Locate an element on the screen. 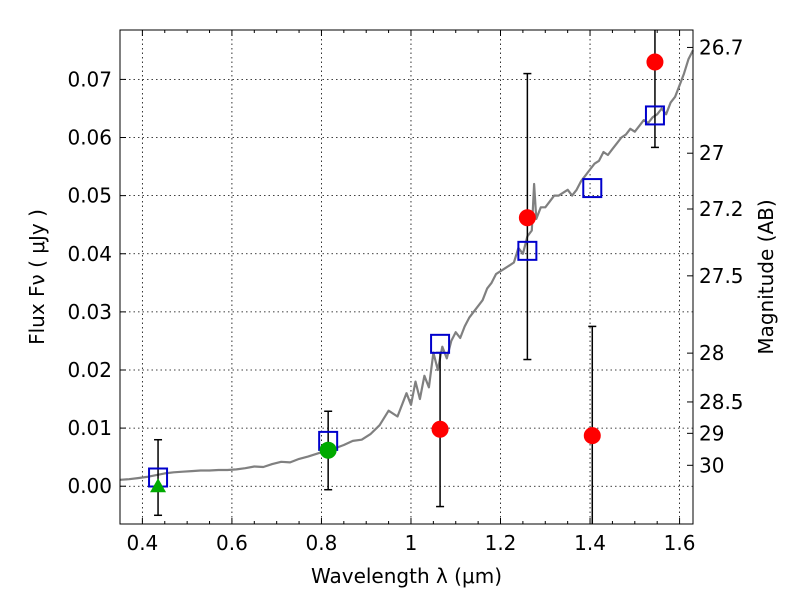 Image resolution: width=800 pixels, height=600 pixels. x-tick-label: 0.6 is located at coordinates (232, 543).